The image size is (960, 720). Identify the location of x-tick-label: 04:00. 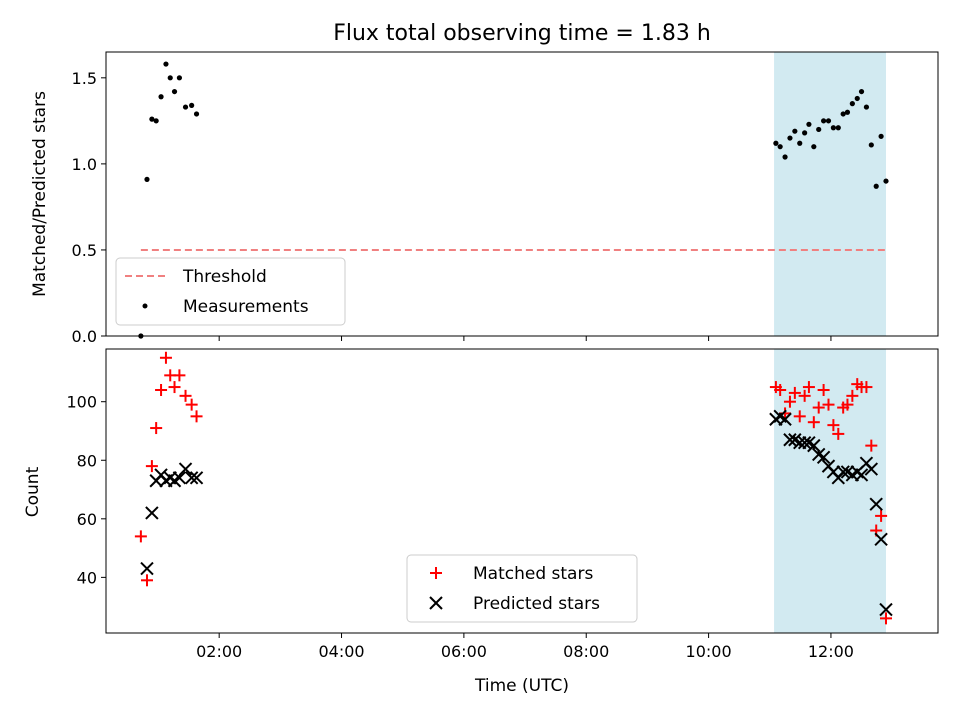
(341, 651).